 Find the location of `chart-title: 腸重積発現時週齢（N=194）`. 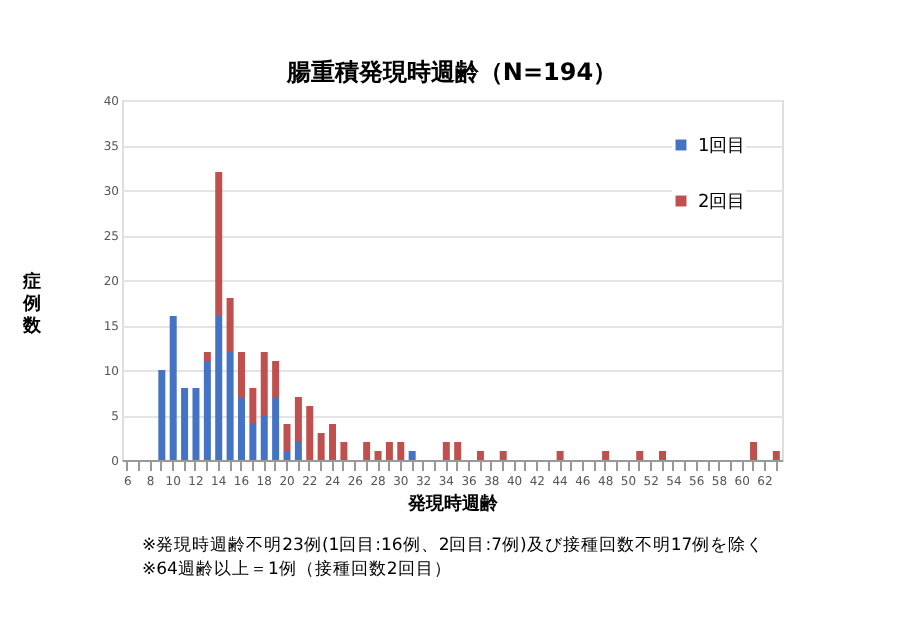

chart-title: 腸重積発現時週齢（N=194） is located at coordinates (451, 72).